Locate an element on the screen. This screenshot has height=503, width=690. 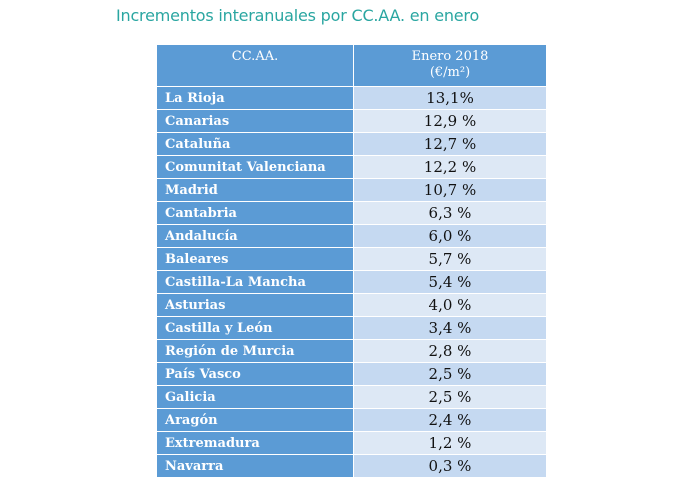
region-name-cell: Castilla y León is located at coordinates (255, 328).